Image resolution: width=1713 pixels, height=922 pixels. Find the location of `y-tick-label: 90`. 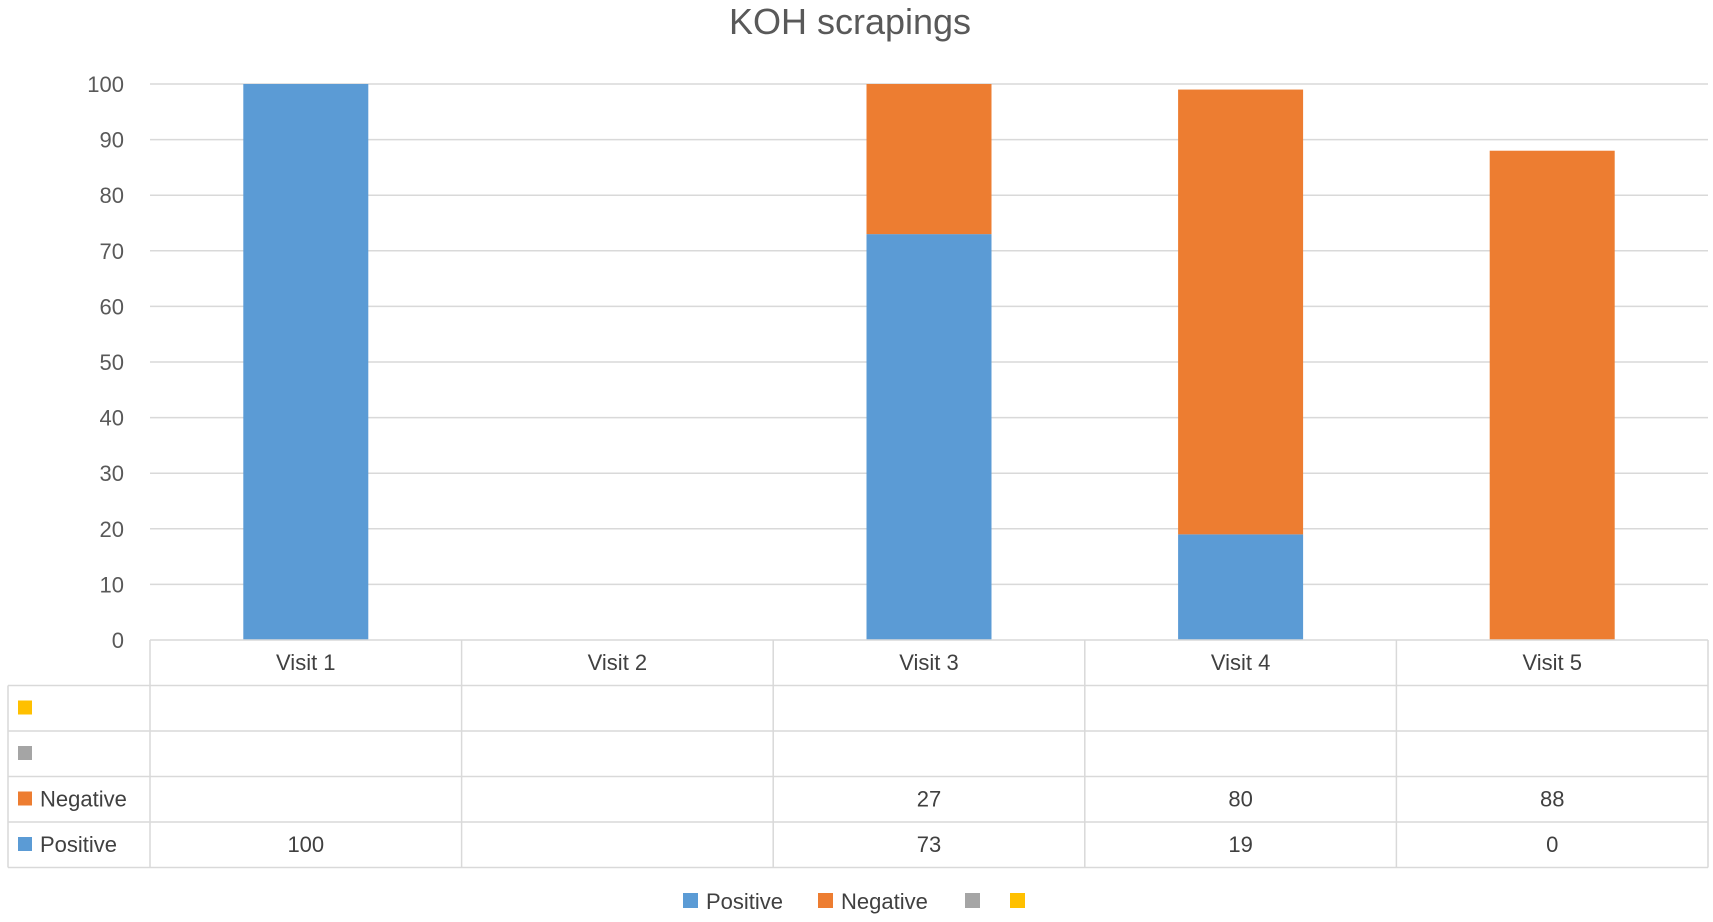

y-tick-label: 90 is located at coordinates (112, 140).